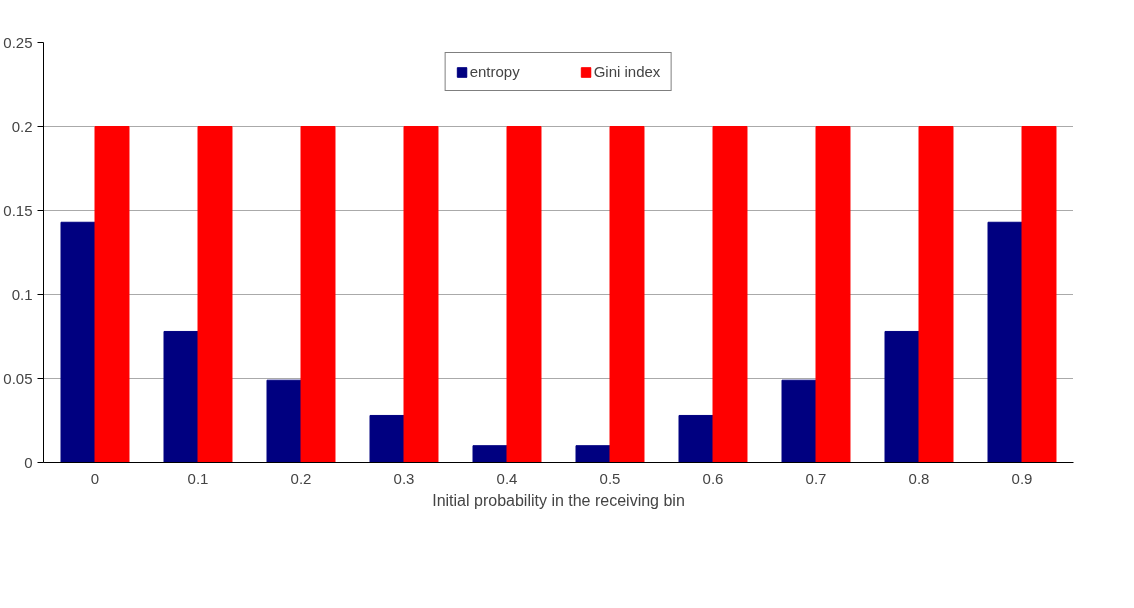 The width and height of the screenshot is (1134, 608). Describe the element at coordinates (816, 478) in the screenshot. I see `x-tick-label: 0.7` at that location.